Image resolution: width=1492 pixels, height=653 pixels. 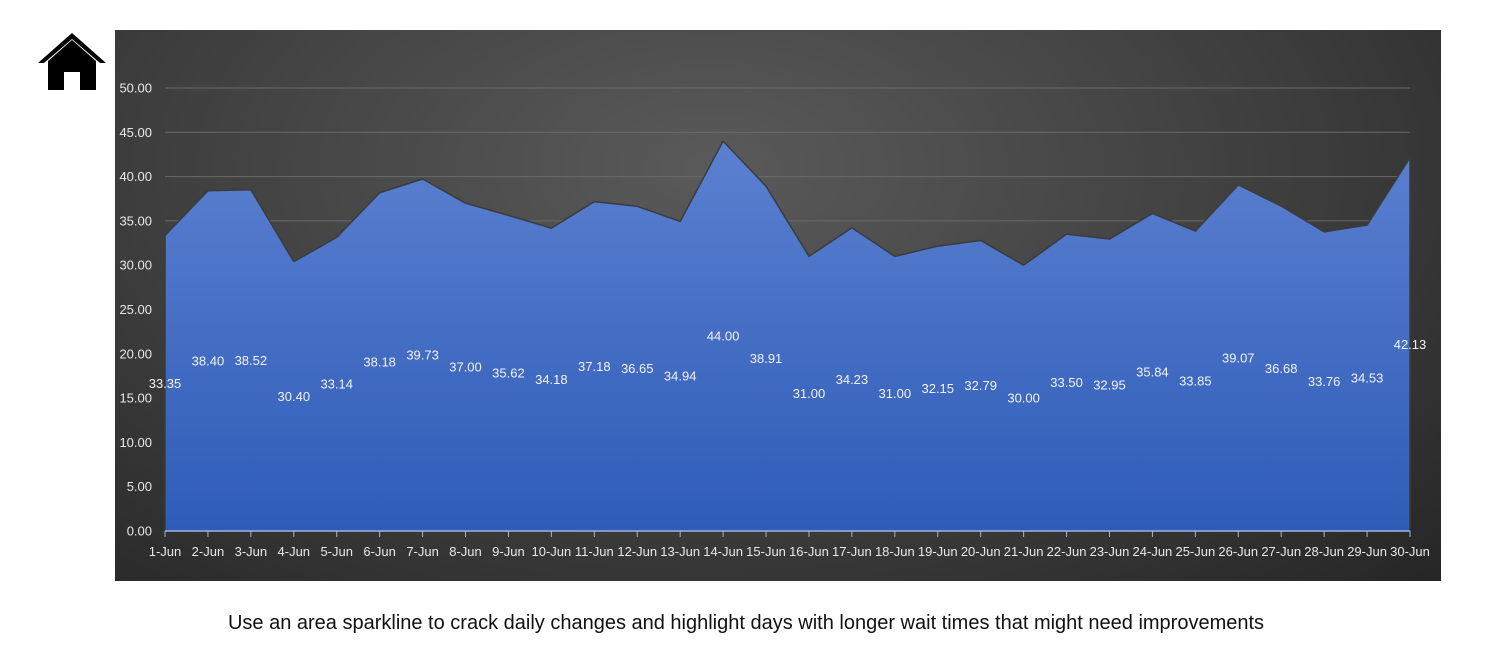 I want to click on data-label: 33.85, so click(x=1195, y=381).